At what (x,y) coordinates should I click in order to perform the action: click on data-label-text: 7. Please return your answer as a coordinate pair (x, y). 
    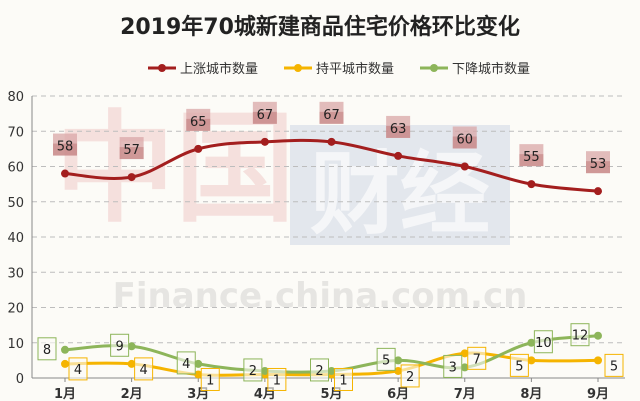
    Looking at the image, I should click on (477, 359).